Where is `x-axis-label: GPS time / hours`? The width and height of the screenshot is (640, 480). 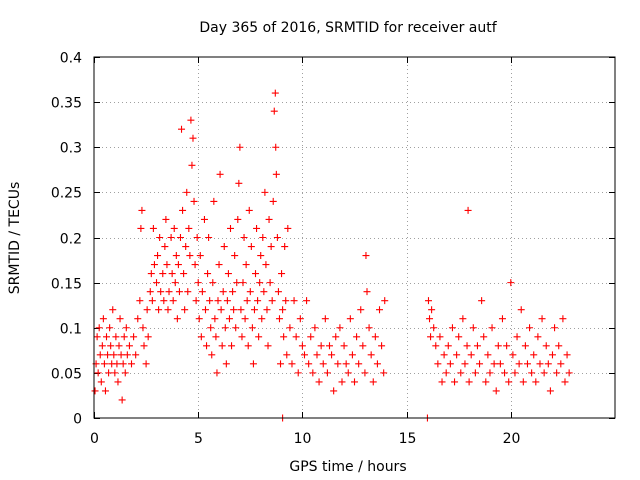
x-axis-label: GPS time / hours is located at coordinates (347, 467).